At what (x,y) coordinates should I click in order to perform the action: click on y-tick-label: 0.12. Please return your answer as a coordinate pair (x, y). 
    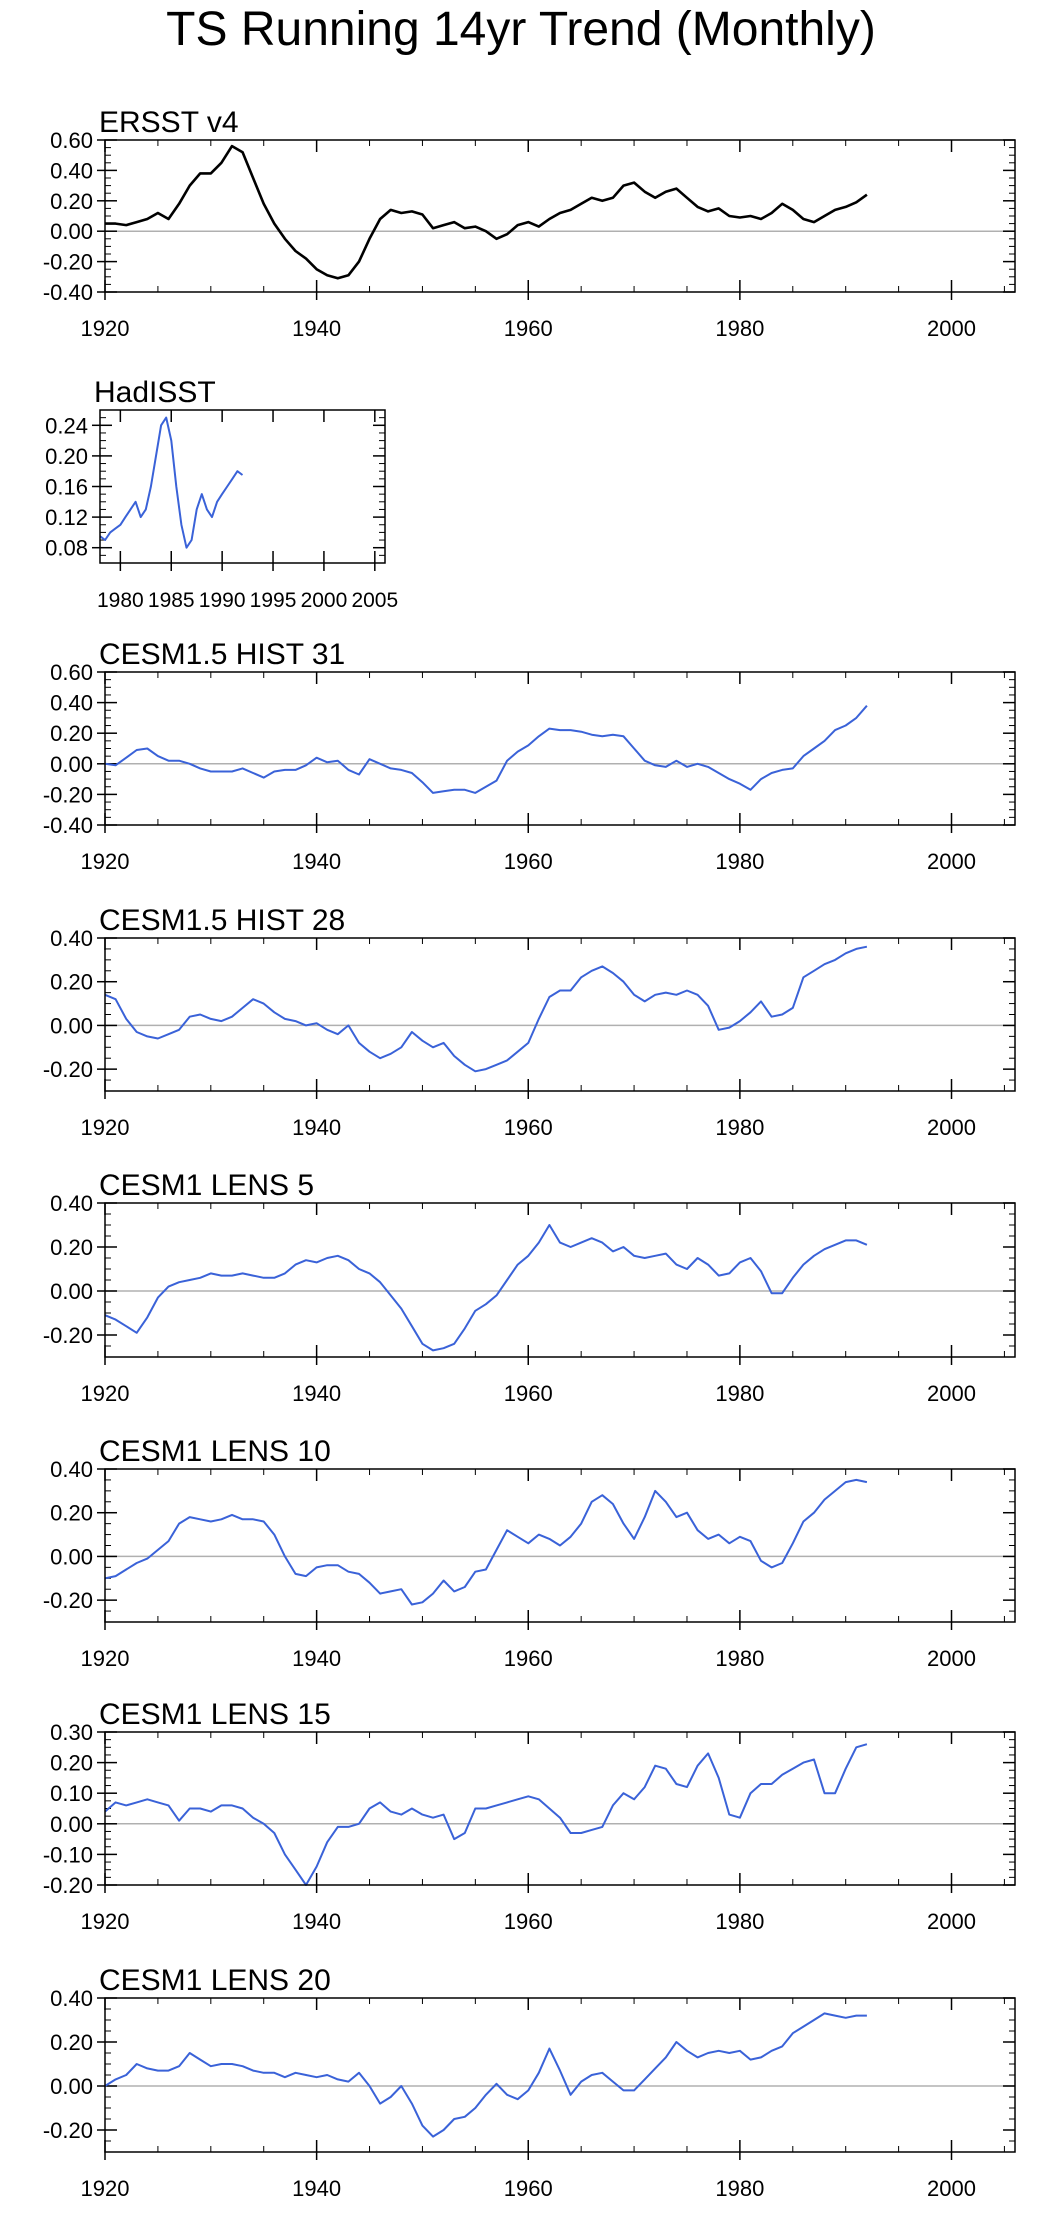
    Looking at the image, I should click on (66, 517).